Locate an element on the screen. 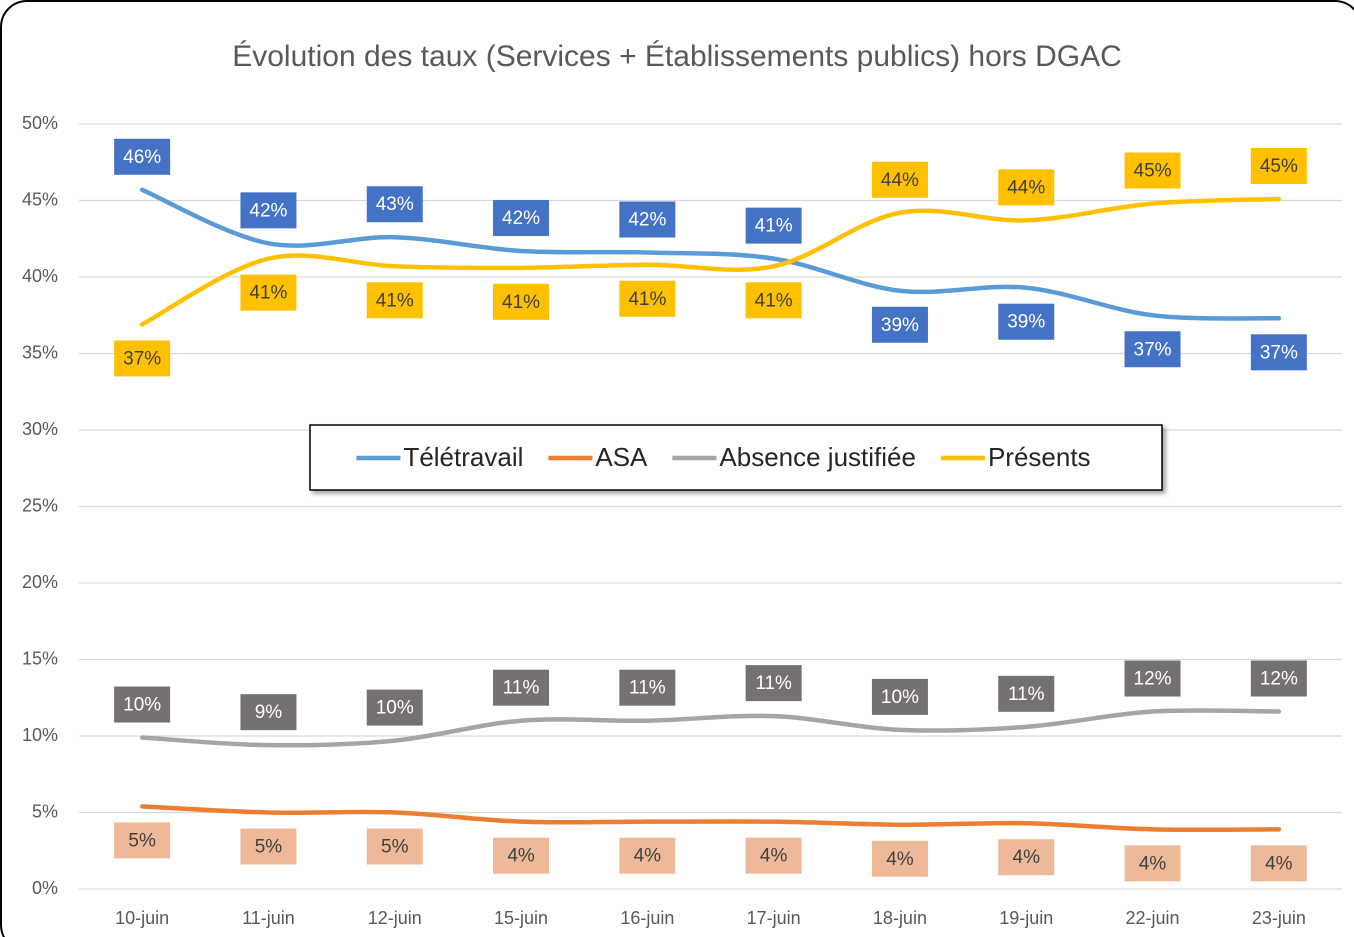 This screenshot has width=1354, height=937. data-label-text: 39% is located at coordinates (1026, 322).